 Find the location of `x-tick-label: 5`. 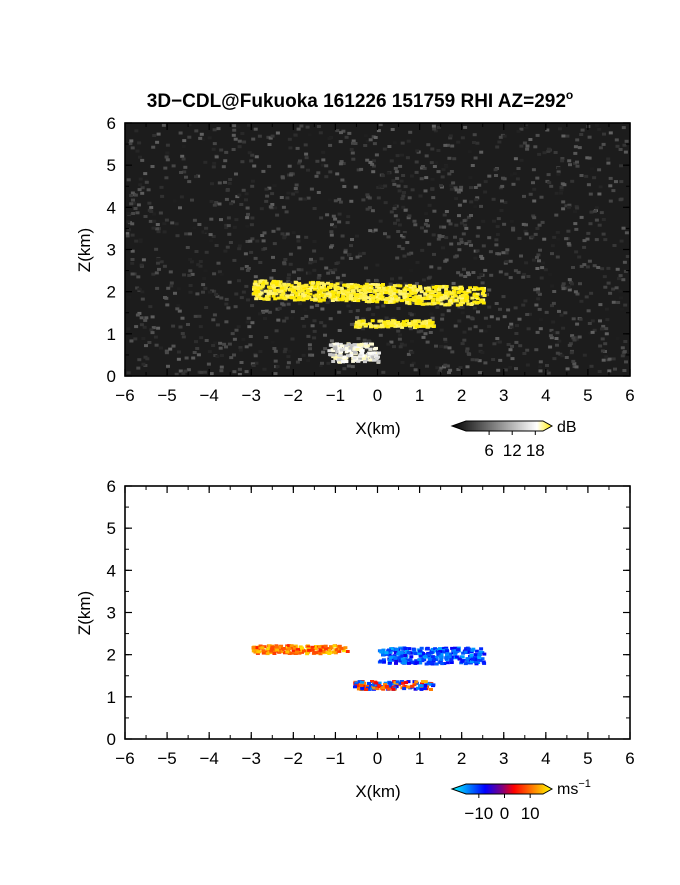

x-tick-label: 5 is located at coordinates (587, 395).